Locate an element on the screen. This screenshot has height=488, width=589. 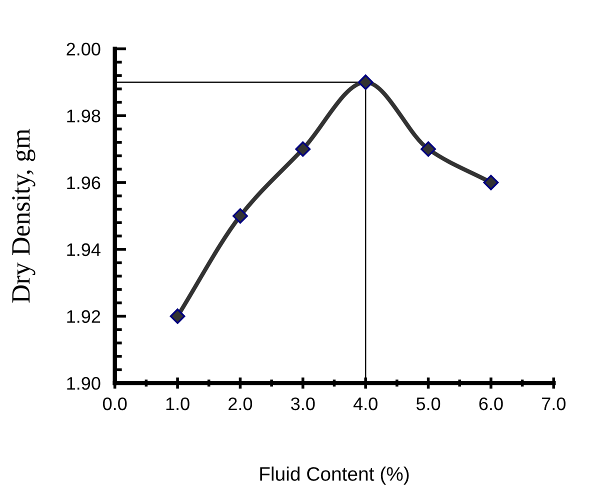
x-tick-label: 1.0 is located at coordinates (178, 403).